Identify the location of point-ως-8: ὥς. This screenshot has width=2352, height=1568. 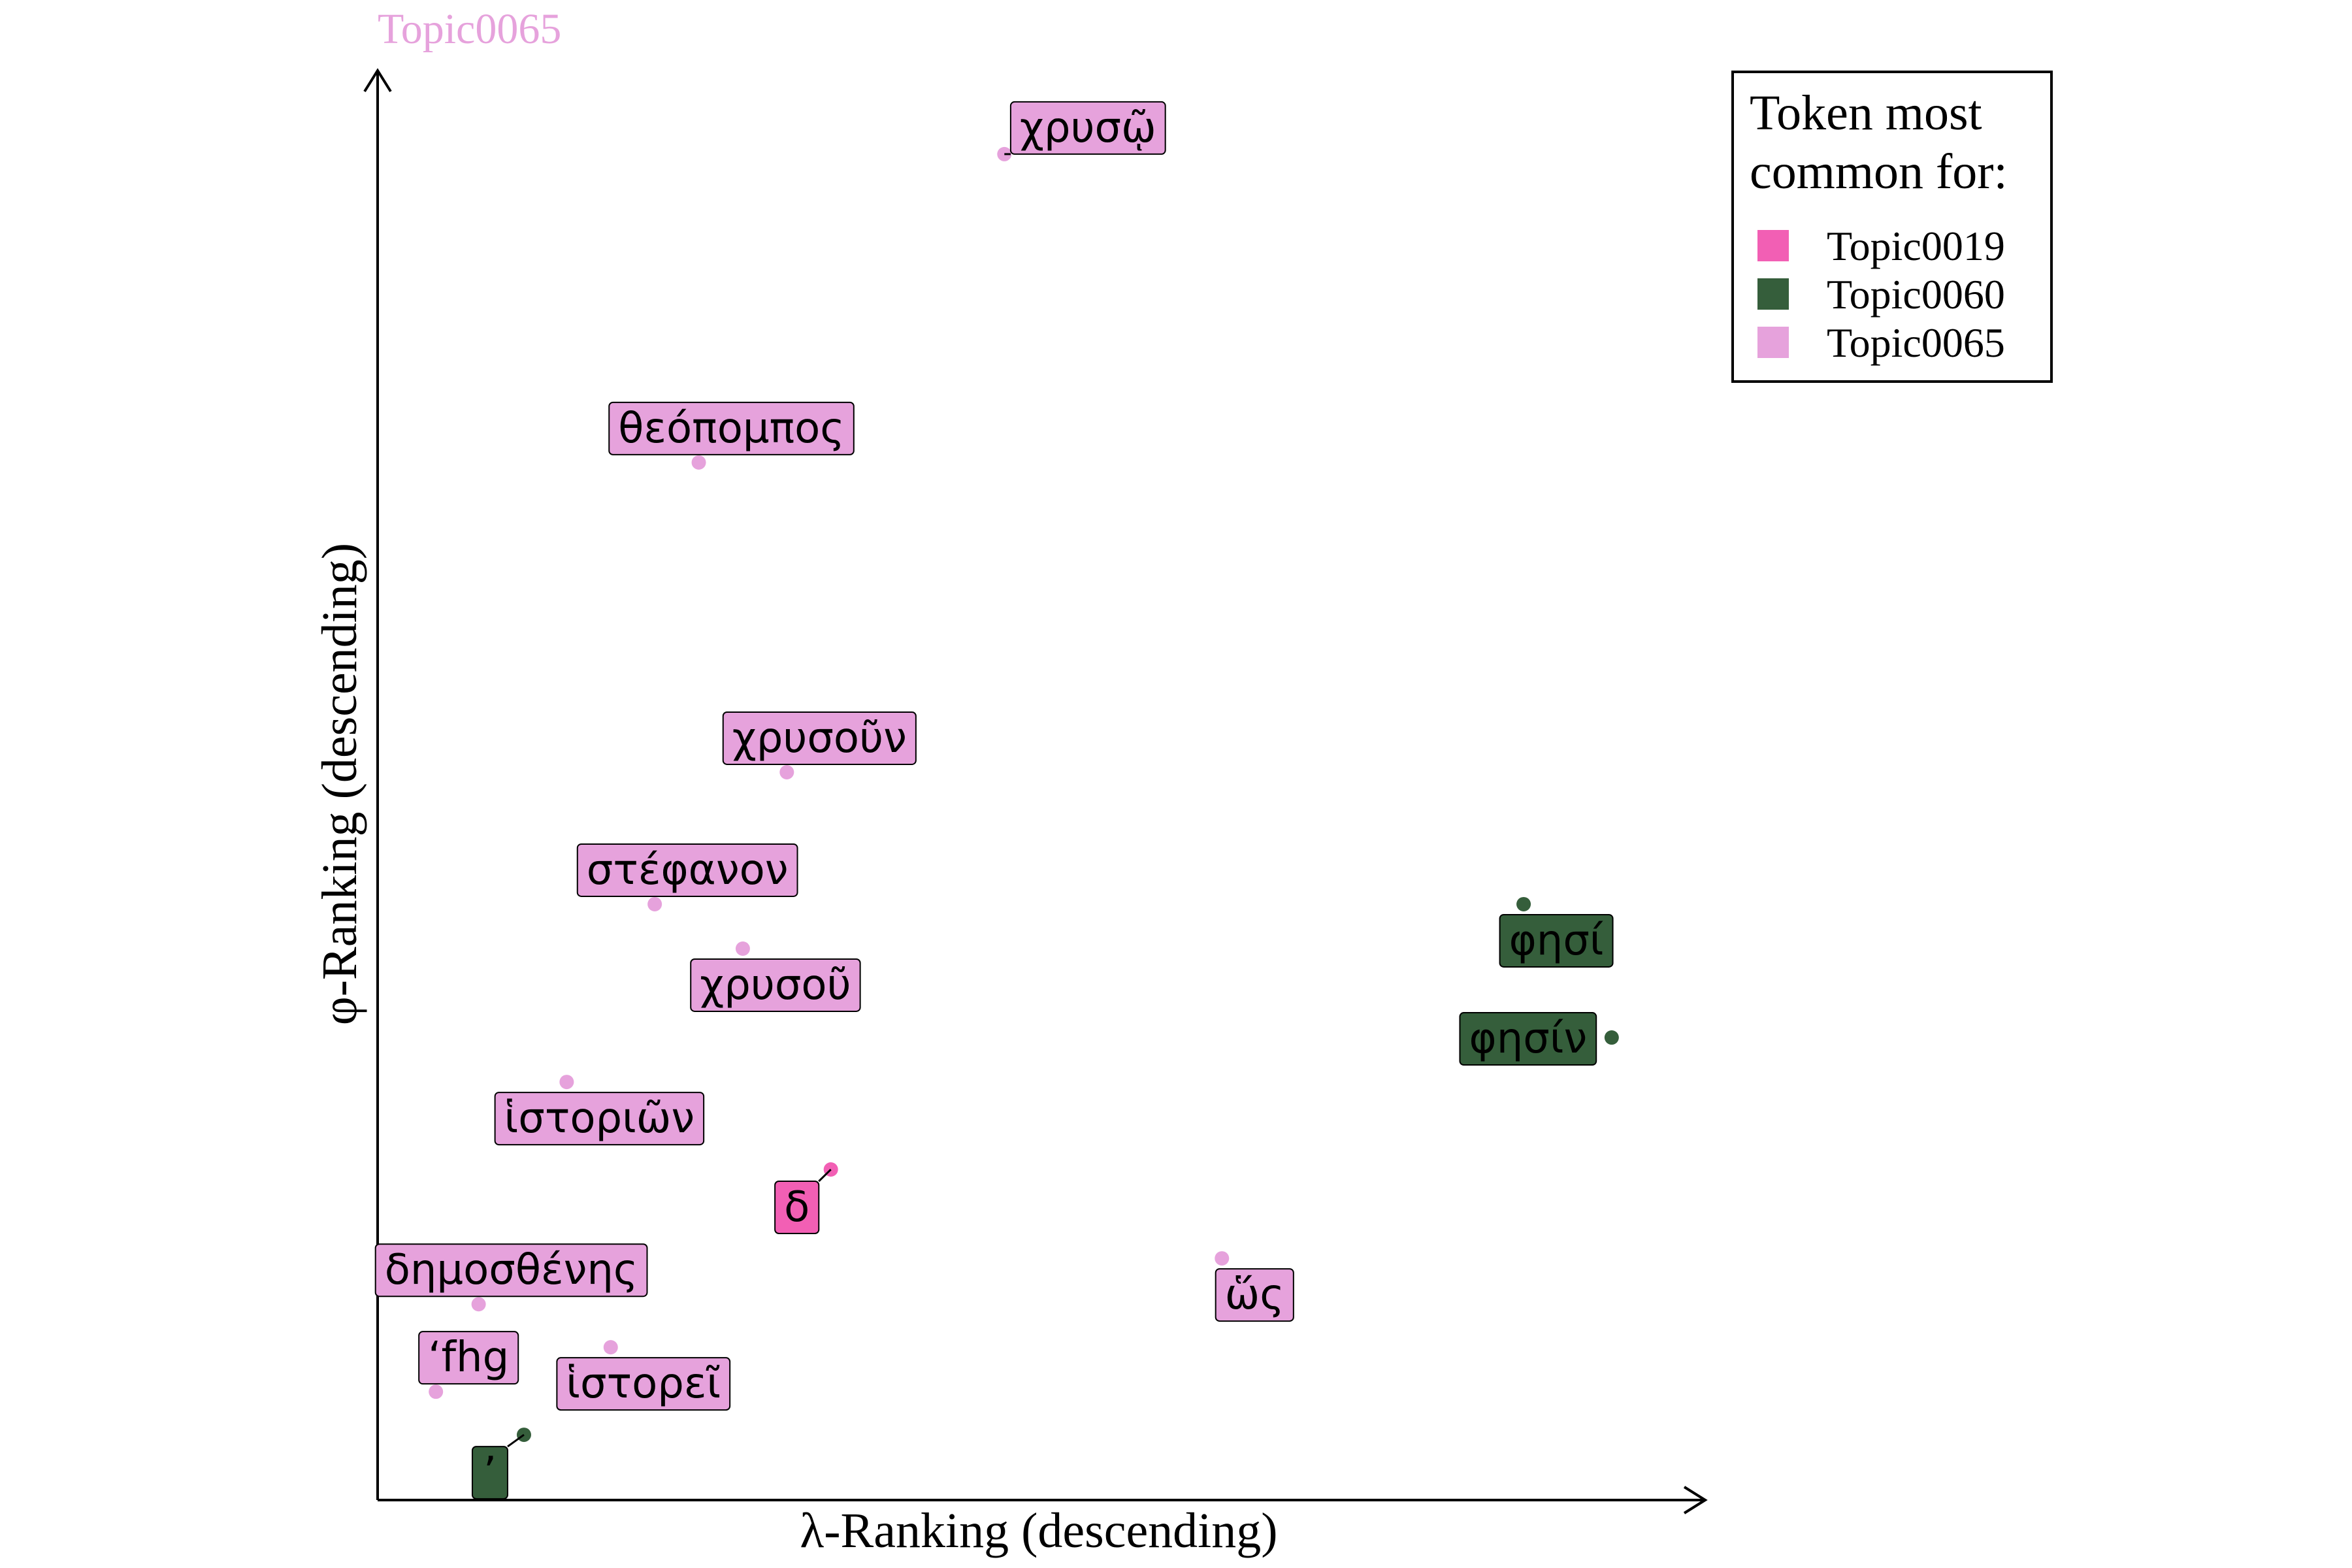
(1254, 1286).